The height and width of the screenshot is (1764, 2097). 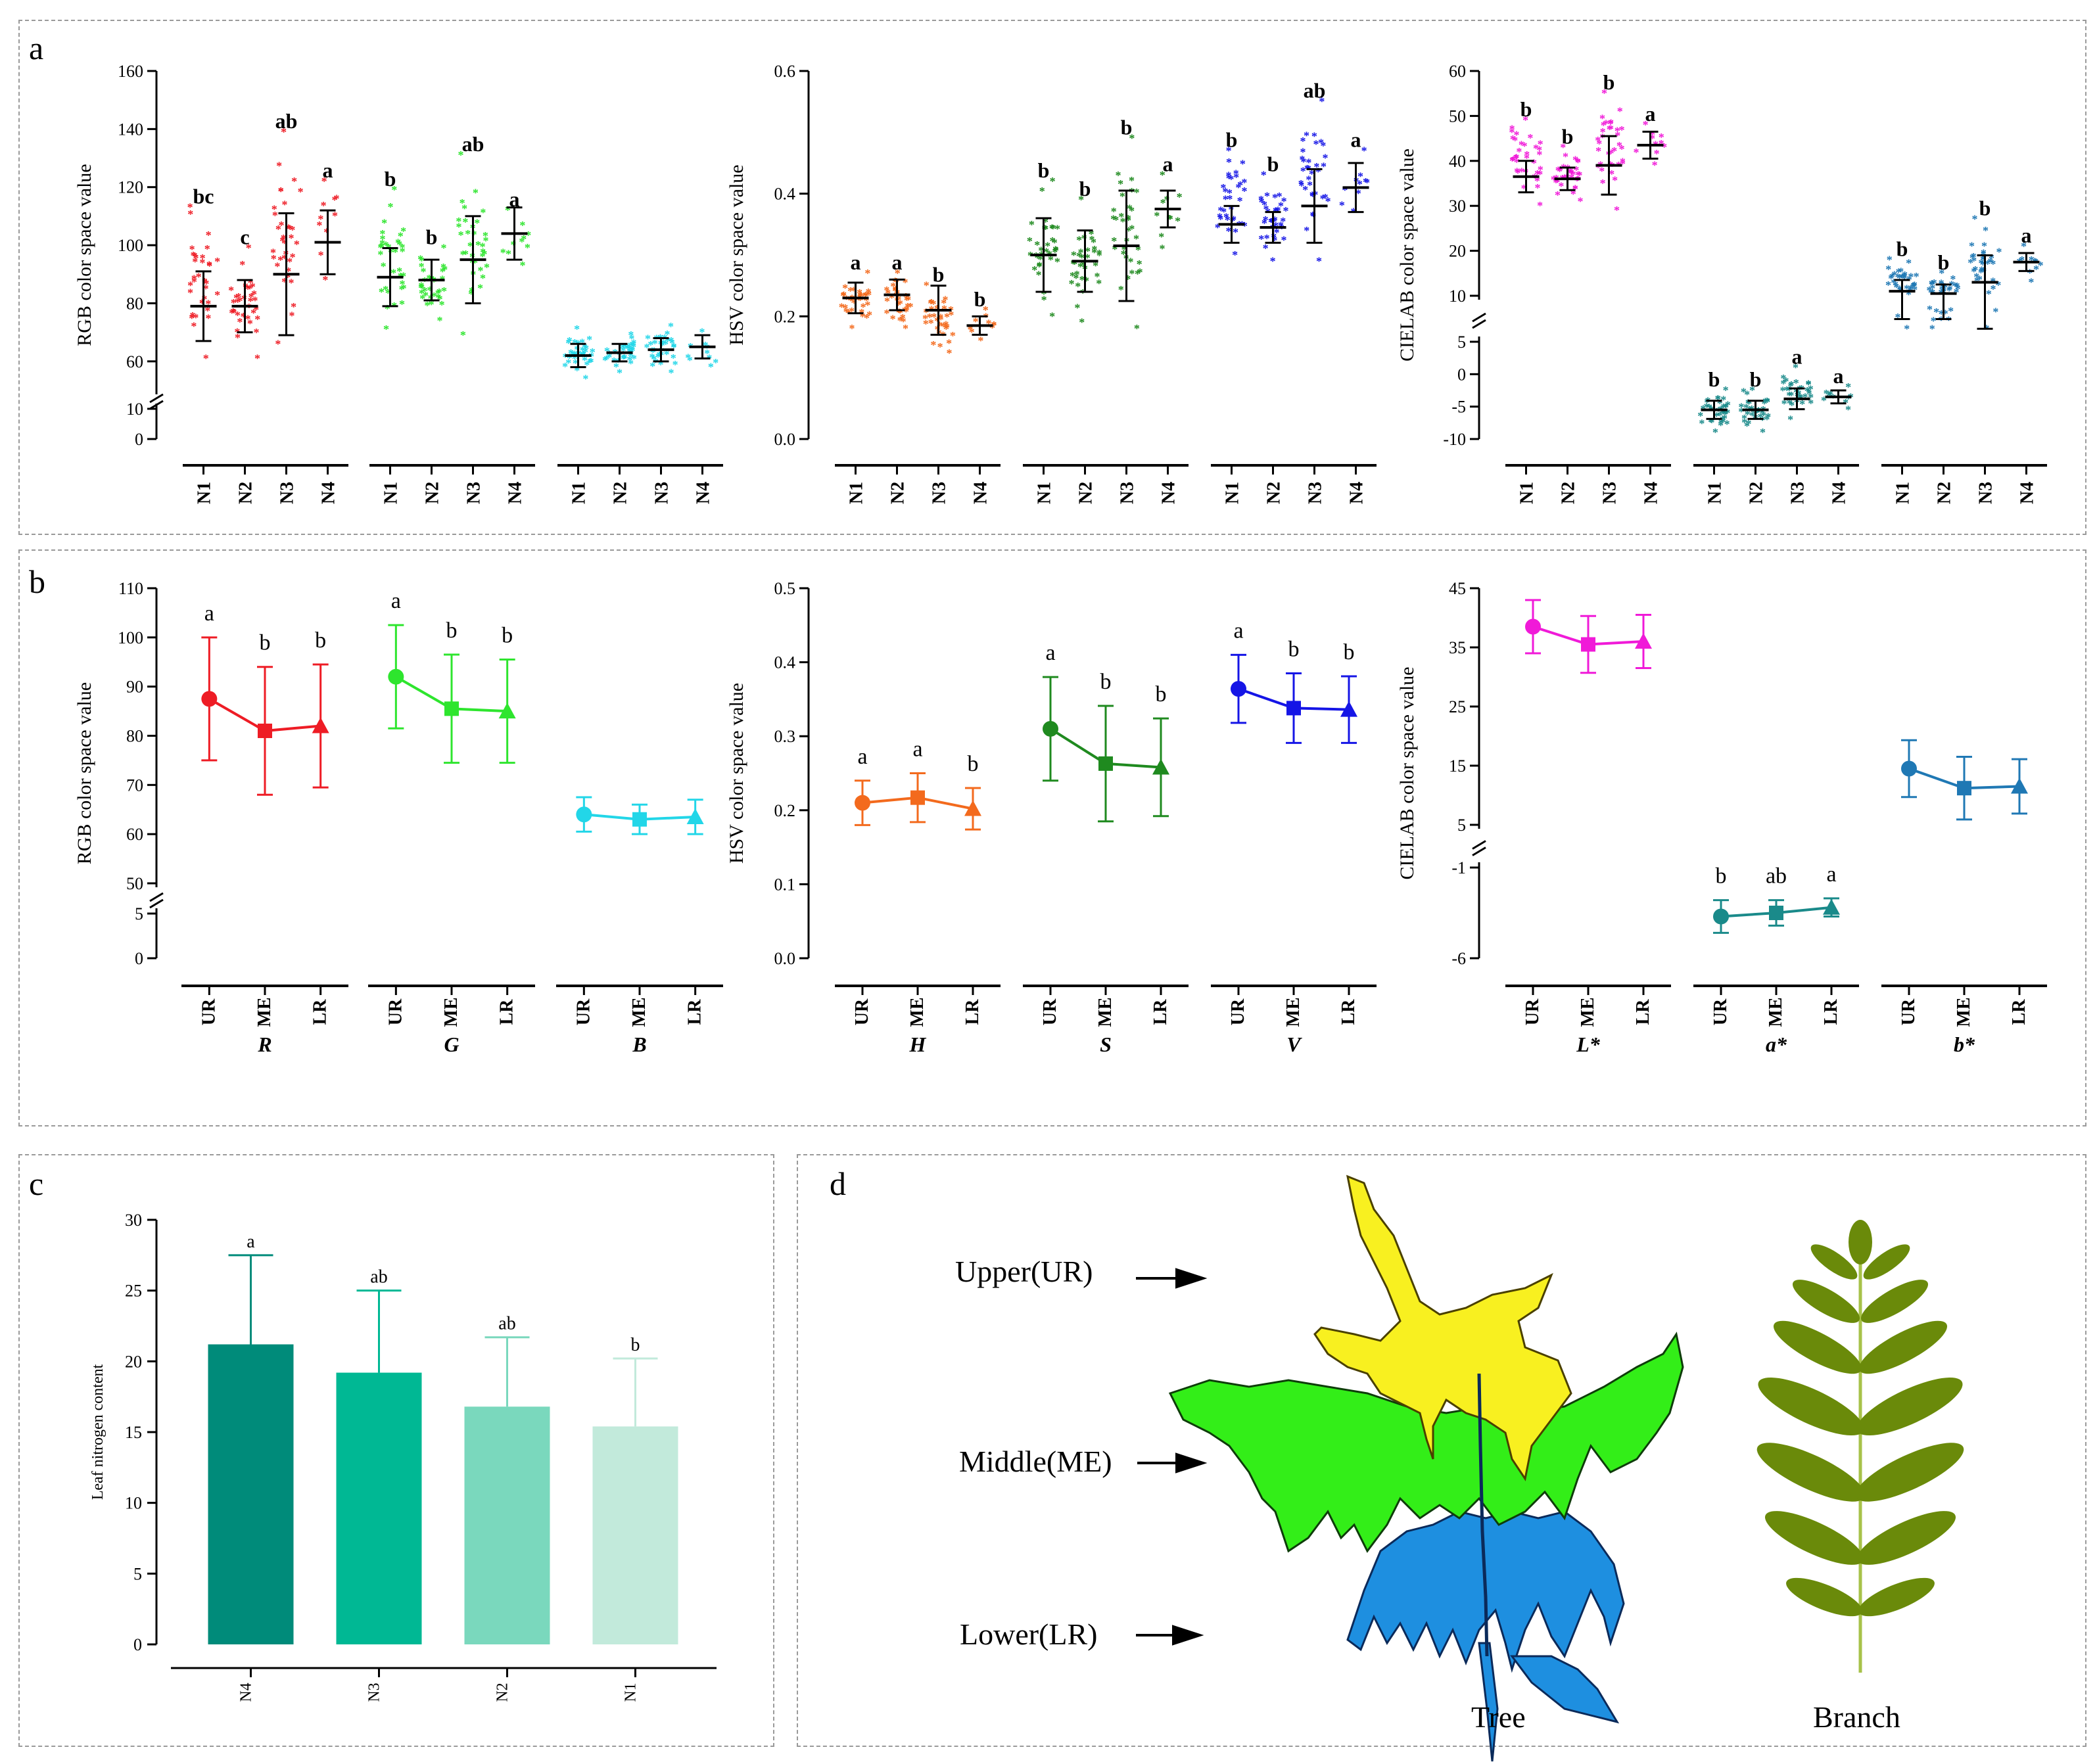 What do you see at coordinates (1777, 1044) in the screenshot?
I see `b3-group-label: a*` at bounding box center [1777, 1044].